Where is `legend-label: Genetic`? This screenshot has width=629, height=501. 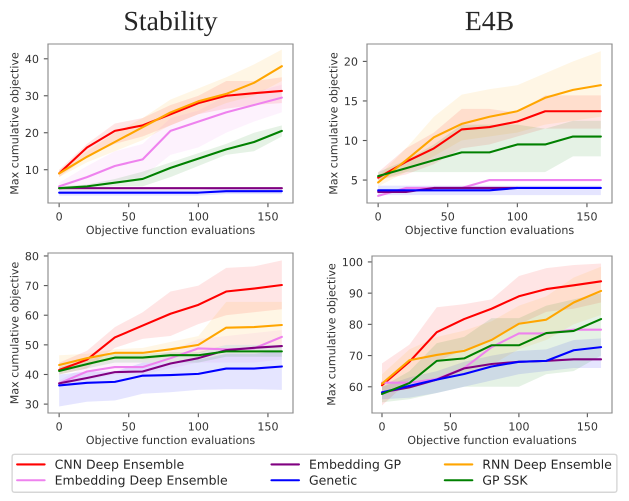
legend-label: Genetic is located at coordinates (333, 480).